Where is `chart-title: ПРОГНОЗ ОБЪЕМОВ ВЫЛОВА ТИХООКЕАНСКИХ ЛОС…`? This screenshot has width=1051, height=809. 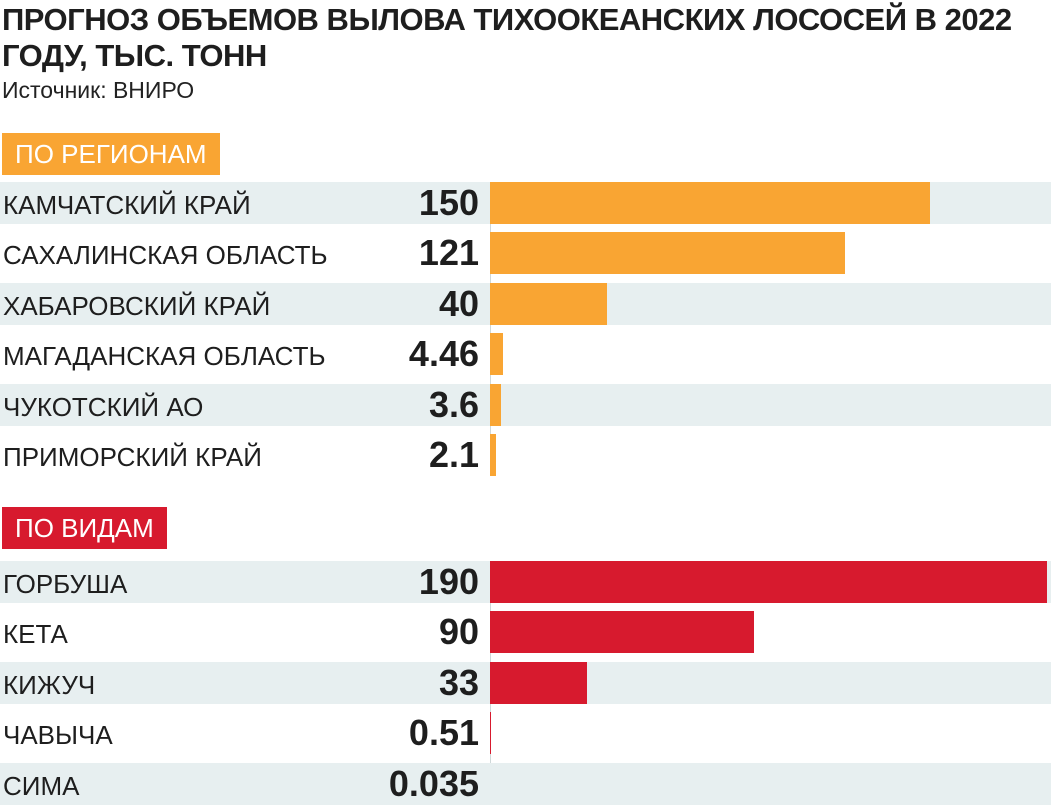 chart-title: ПРОГНОЗ ОБЪЕМОВ ВЫЛОВА ТИХООКЕАНСКИХ ЛОС… is located at coordinates (507, 37).